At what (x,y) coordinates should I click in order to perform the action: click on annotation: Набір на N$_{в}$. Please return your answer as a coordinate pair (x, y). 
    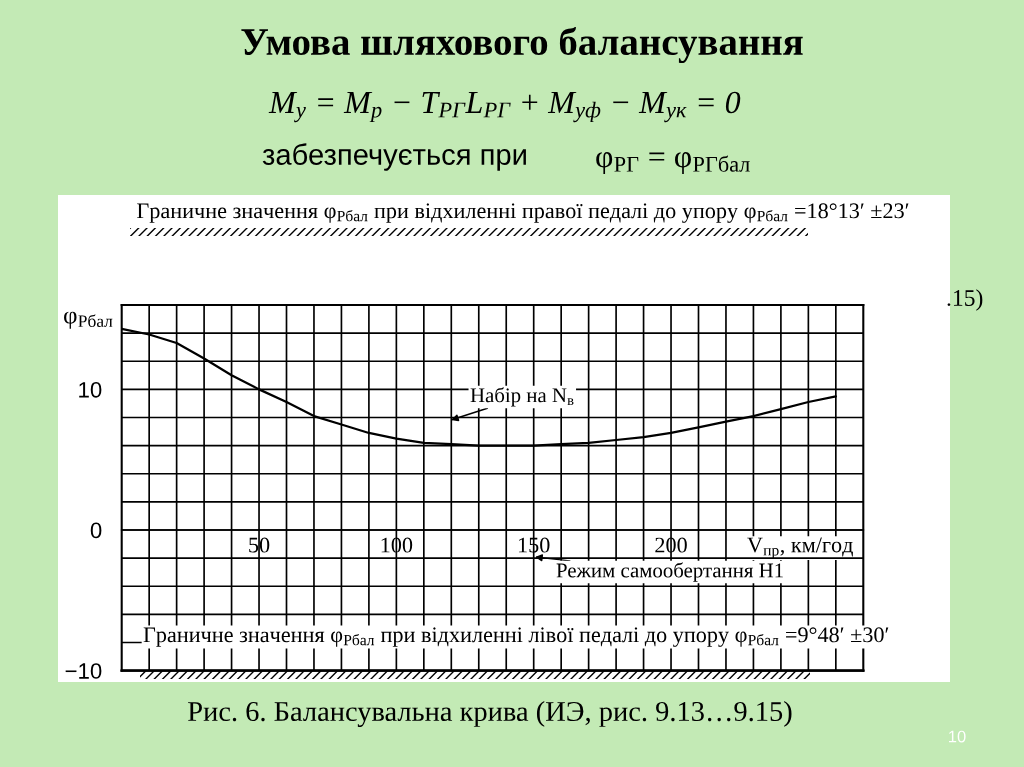
    Looking at the image, I should click on (522, 397).